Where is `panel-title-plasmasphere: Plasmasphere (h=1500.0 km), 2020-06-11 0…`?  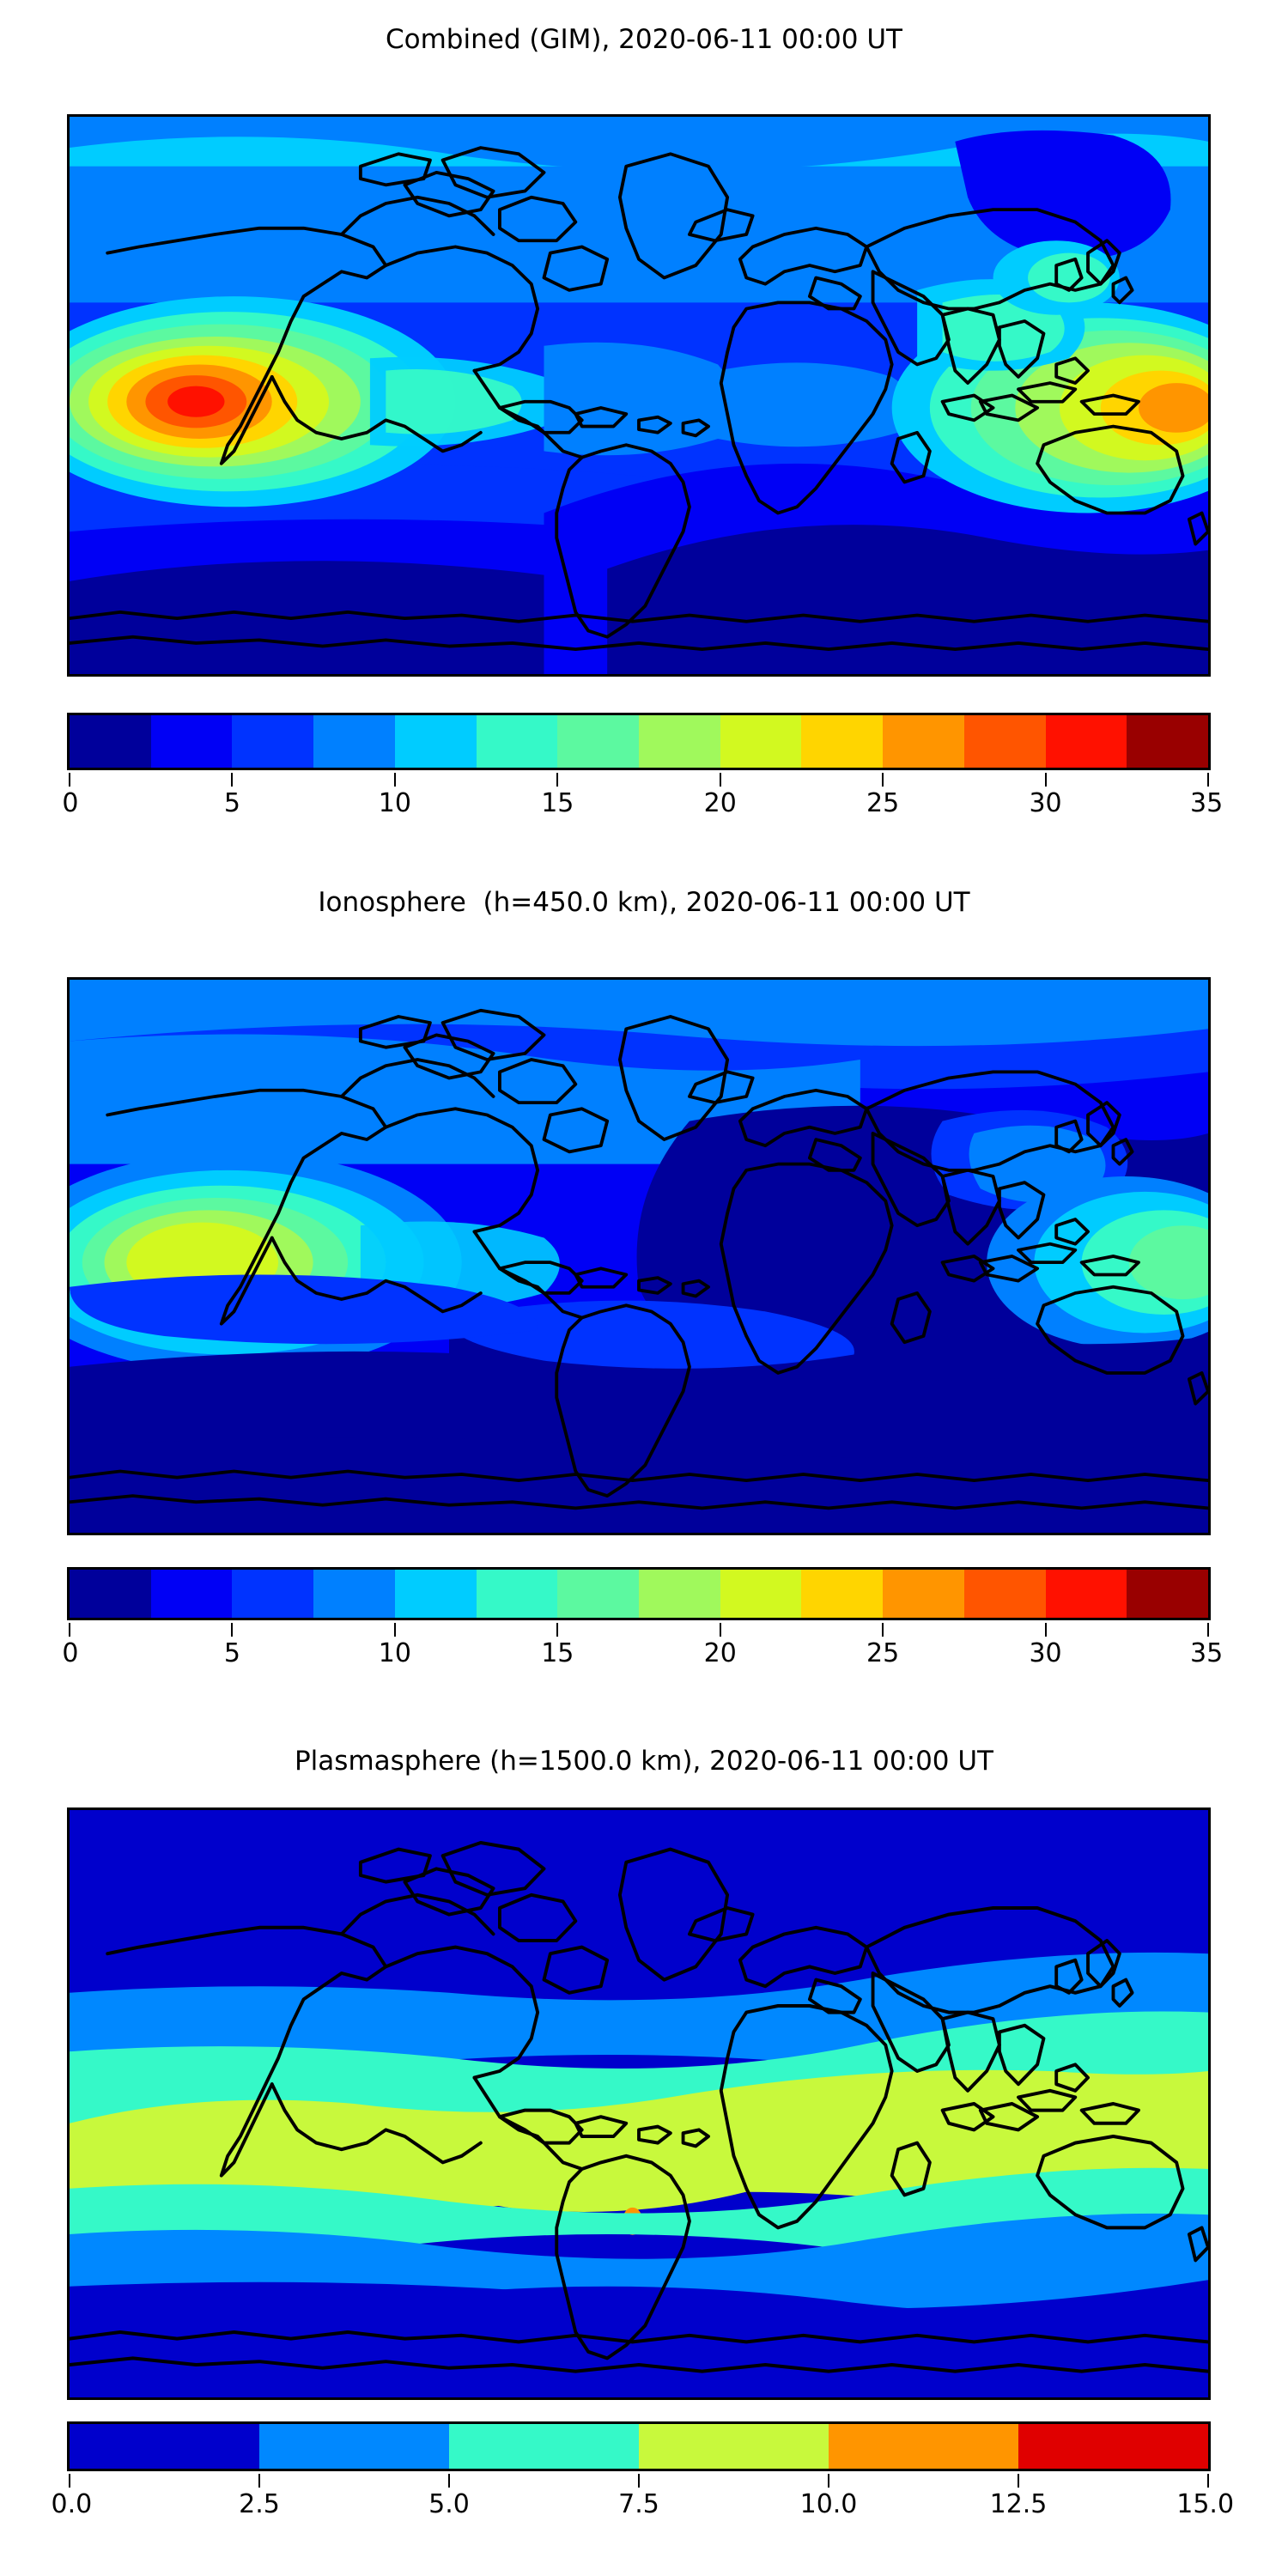
panel-title-plasmasphere: Plasmasphere (h=1500.0 km), 2020-06-11 0… is located at coordinates (643, 1762).